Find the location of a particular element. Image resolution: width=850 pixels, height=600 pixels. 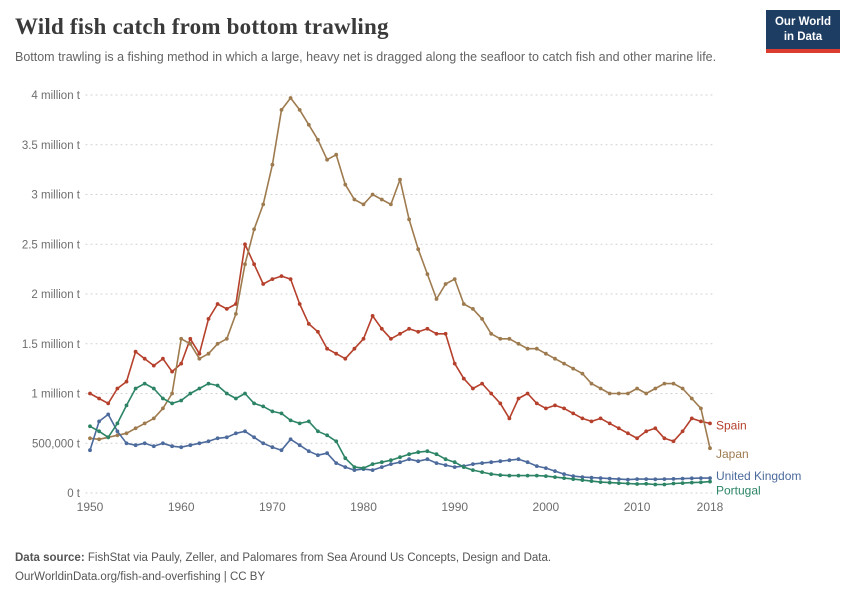

series-label-japan: Japan is located at coordinates (732, 454).